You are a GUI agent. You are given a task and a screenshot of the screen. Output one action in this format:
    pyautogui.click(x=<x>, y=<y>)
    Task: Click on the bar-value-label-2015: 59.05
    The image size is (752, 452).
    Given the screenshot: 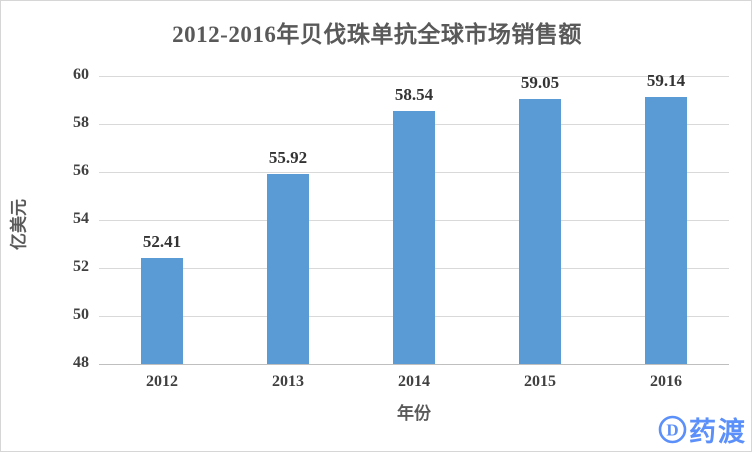 What is the action you would take?
    pyautogui.click(x=540, y=82)
    